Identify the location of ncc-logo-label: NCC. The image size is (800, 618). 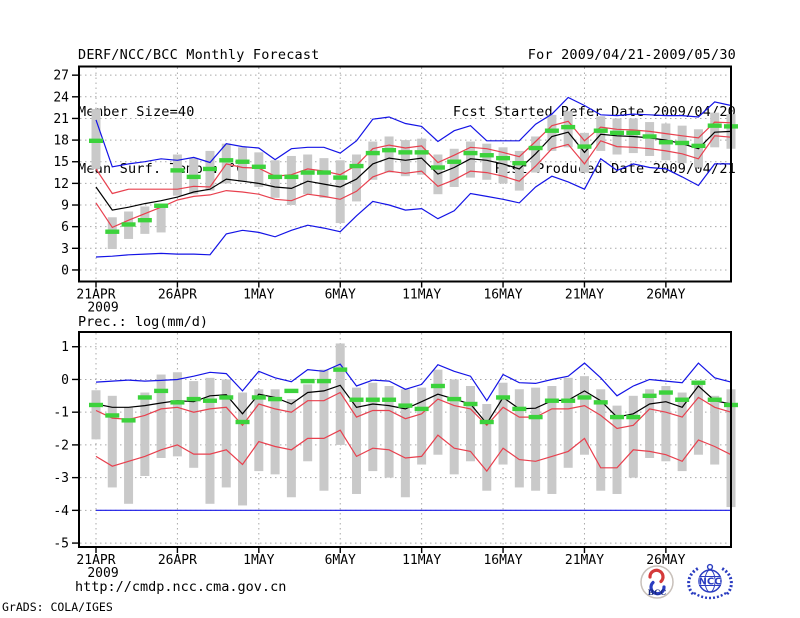
(709, 582).